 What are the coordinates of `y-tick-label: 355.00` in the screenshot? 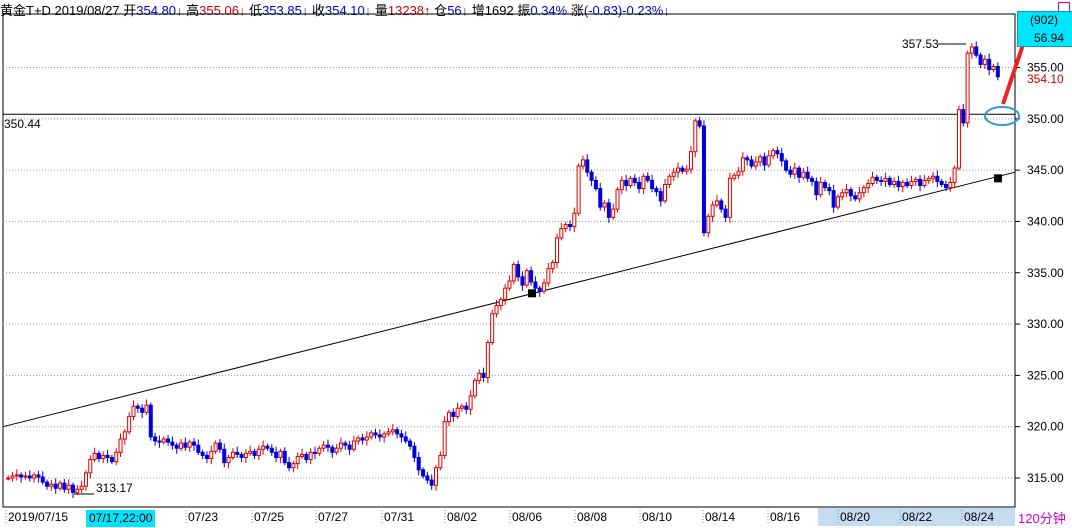 It's located at (1045, 68).